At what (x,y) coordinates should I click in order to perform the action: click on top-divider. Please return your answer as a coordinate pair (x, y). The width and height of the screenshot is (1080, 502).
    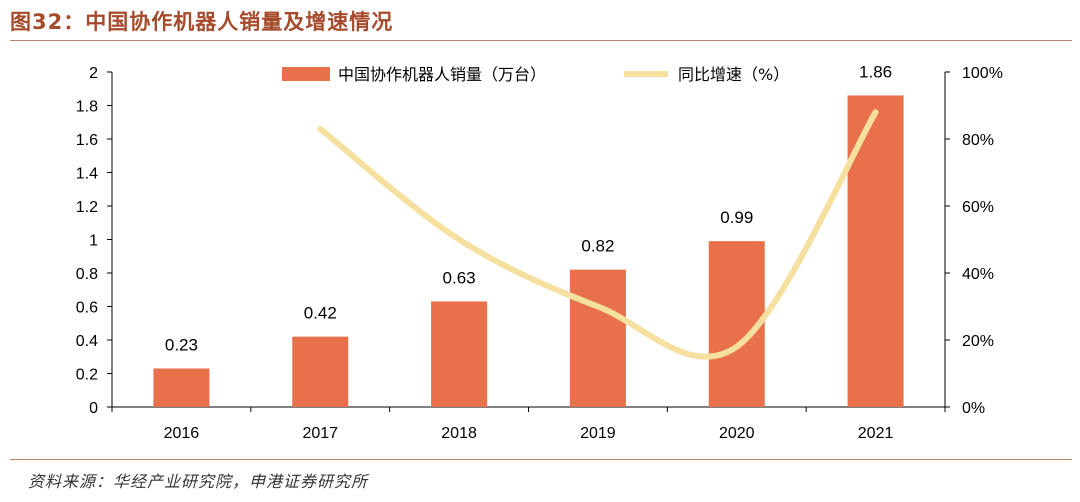
    Looking at the image, I should click on (541, 40).